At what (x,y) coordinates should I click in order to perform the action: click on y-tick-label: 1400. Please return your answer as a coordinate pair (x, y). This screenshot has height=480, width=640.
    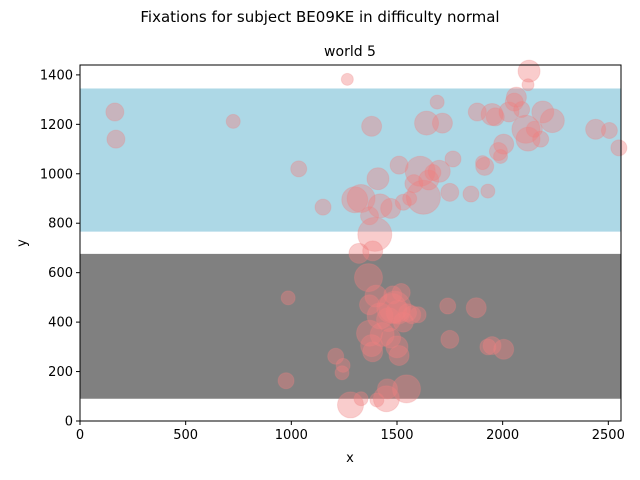
    Looking at the image, I should click on (56, 75).